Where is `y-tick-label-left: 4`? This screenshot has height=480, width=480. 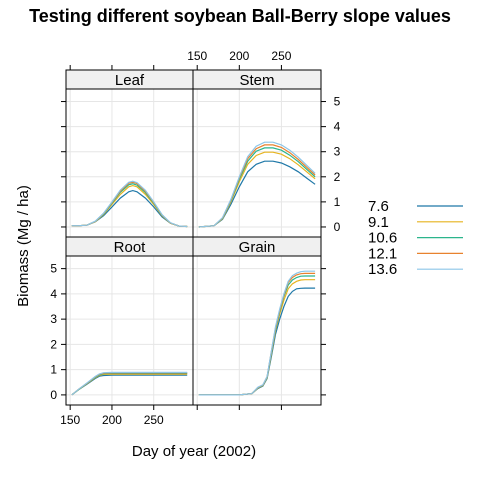
y-tick-label-left: 4 is located at coordinates (53, 294).